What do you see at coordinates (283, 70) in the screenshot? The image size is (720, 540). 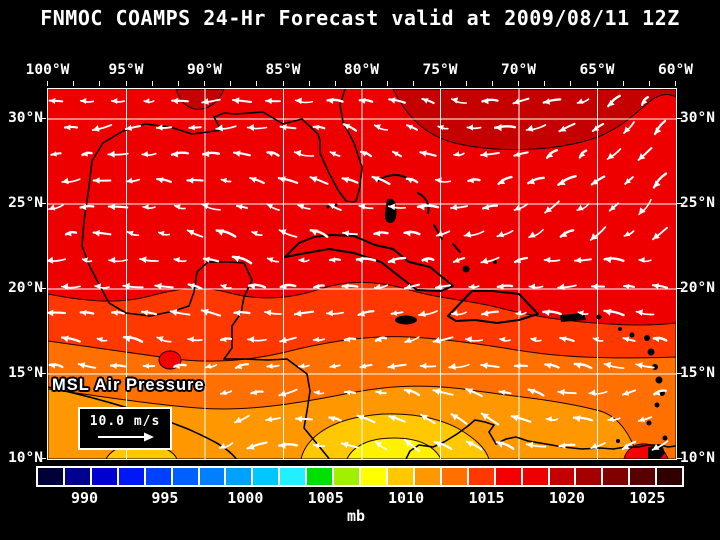 I see `lon-label: 85°W` at bounding box center [283, 70].